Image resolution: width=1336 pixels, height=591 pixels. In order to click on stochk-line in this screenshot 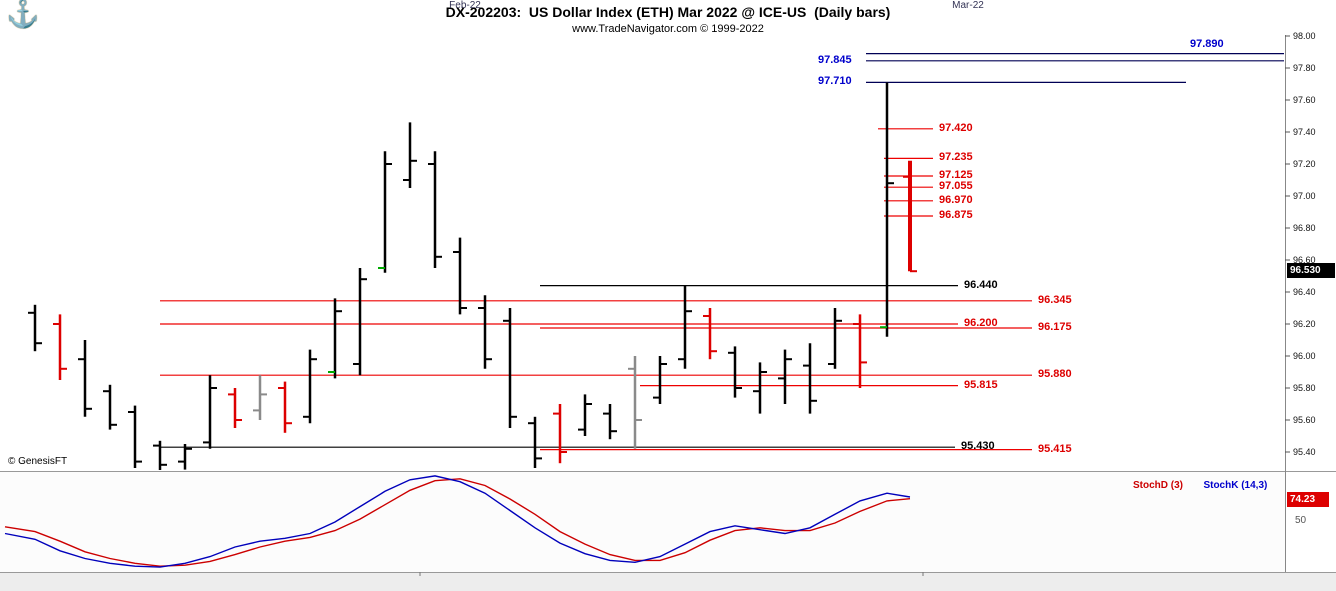, I will do `click(457, 521)`.